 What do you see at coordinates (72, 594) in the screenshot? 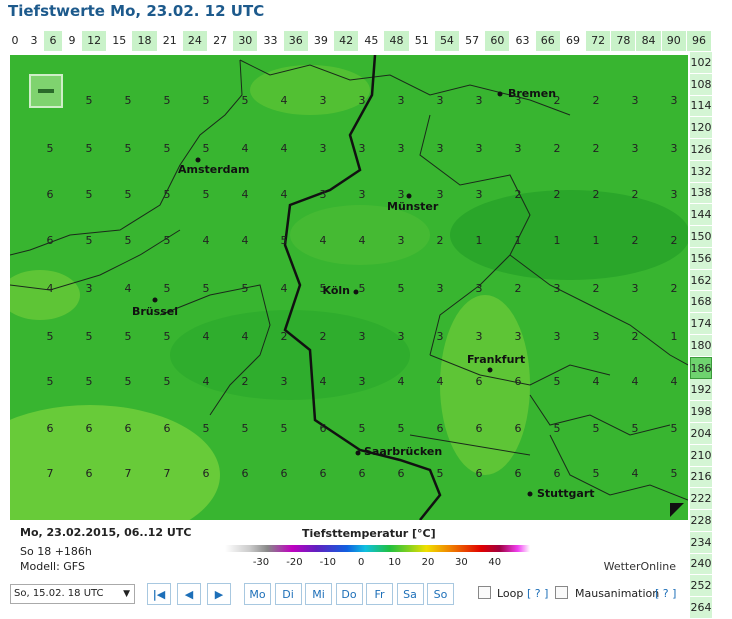
I see `run-select: So, 15.02. 18 UTC ▼` at bounding box center [72, 594].